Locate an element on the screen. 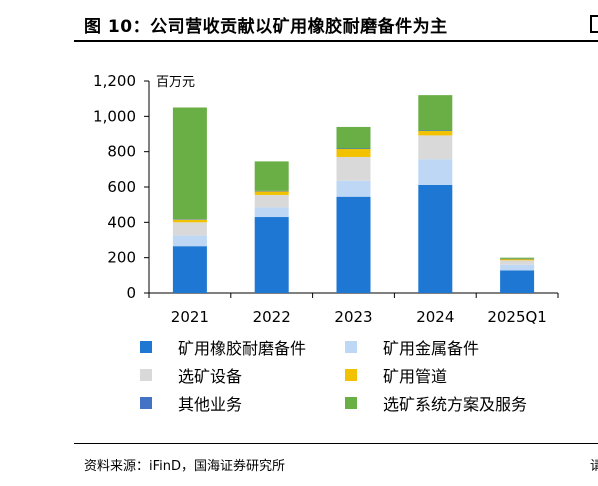  x-tick-label: 2021 is located at coordinates (190, 317).